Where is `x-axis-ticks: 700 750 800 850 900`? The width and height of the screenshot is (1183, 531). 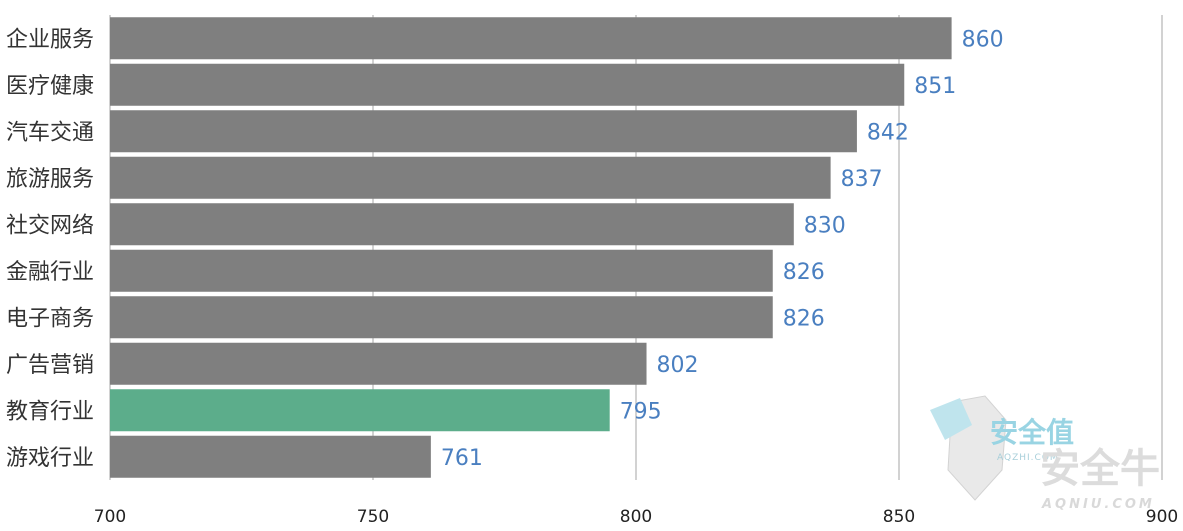 x-axis-ticks: 700 750 800 850 900 is located at coordinates (636, 517).